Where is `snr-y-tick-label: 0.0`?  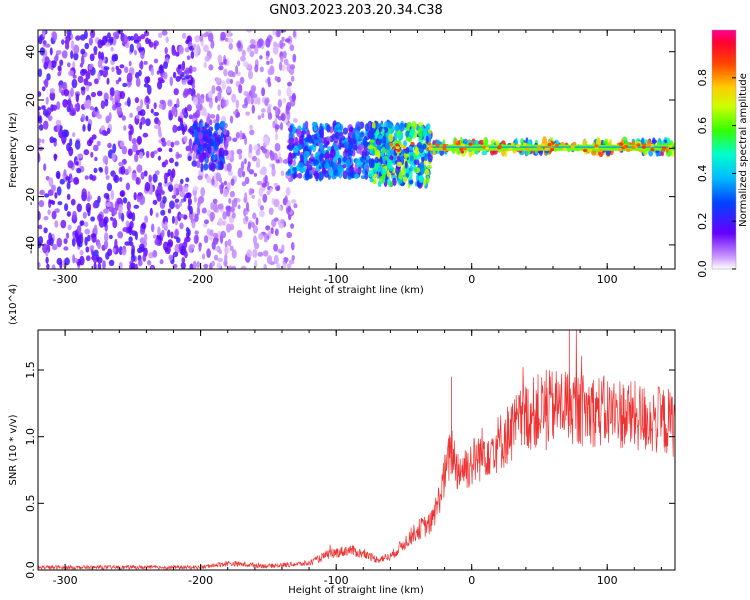
snr-y-tick-label: 0.0 is located at coordinates (30, 570).